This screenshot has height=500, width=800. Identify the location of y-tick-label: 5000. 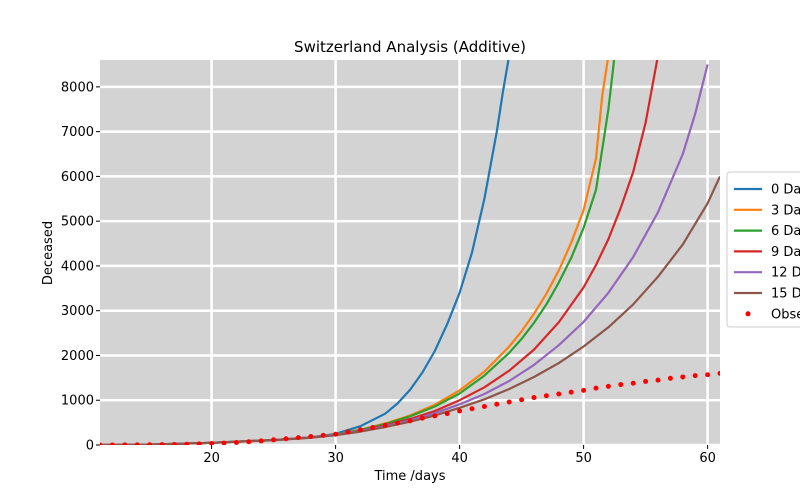
(77, 222).